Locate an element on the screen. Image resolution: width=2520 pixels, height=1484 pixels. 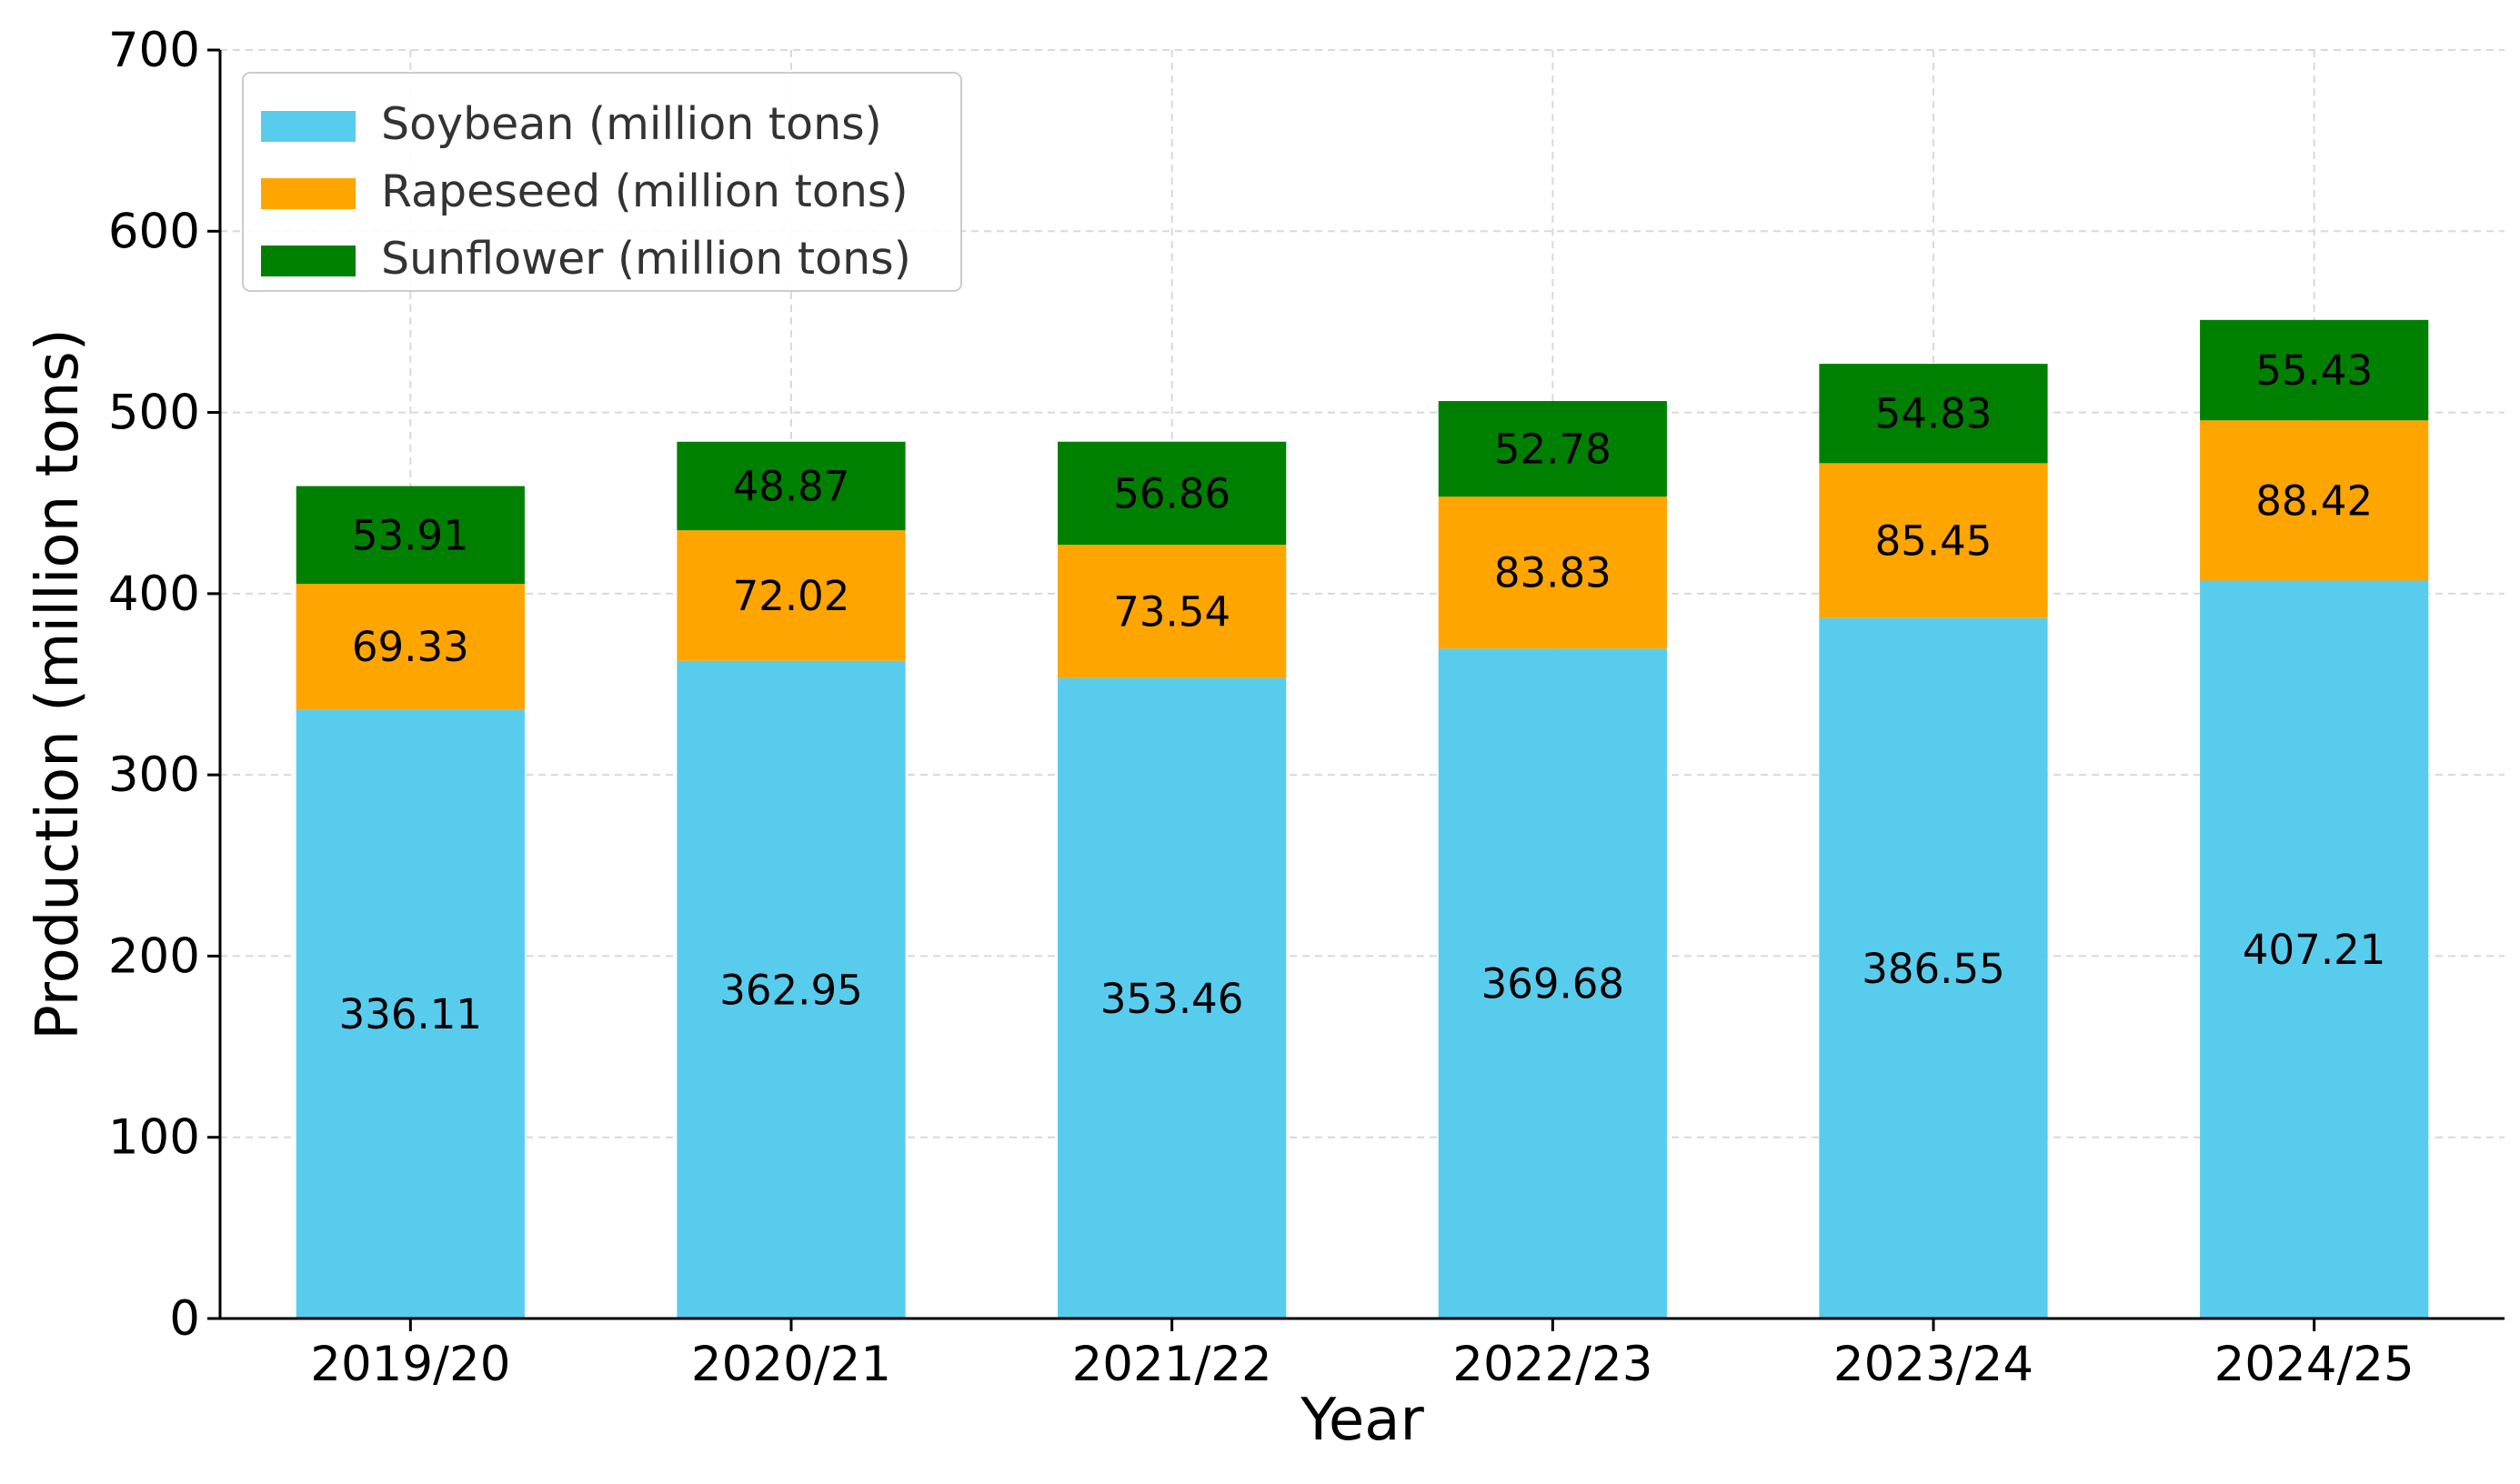
bar-value-label: 72.02 is located at coordinates (792, 596).